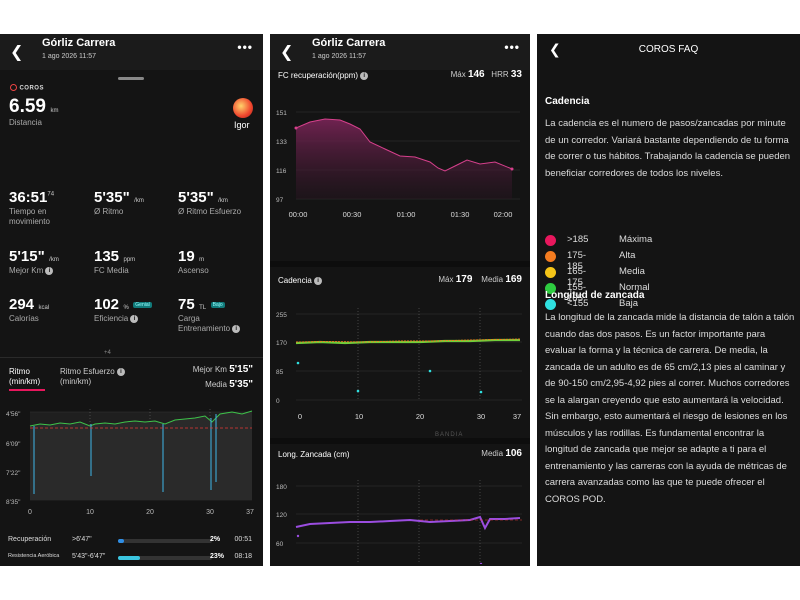 This screenshot has height=600, width=800. What do you see at coordinates (281, 343) in the screenshot?
I see `y-tick-label: 170` at bounding box center [281, 343].